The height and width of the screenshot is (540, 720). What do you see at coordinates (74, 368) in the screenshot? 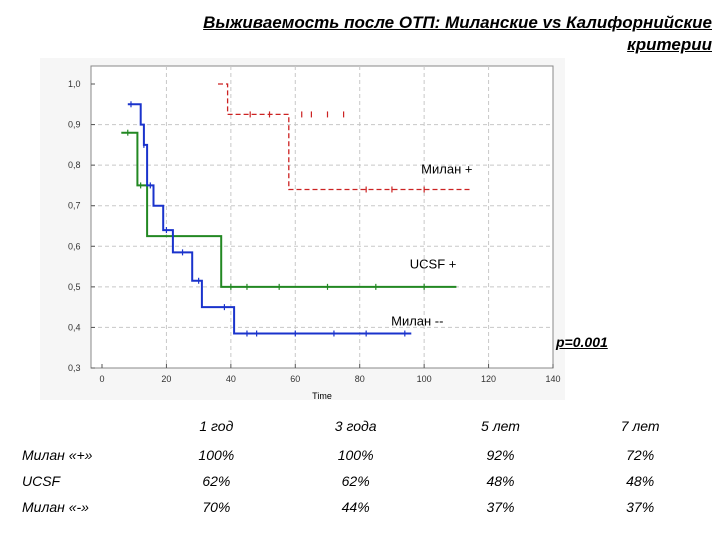
I see `y-tick-label: 0,3` at bounding box center [74, 368].